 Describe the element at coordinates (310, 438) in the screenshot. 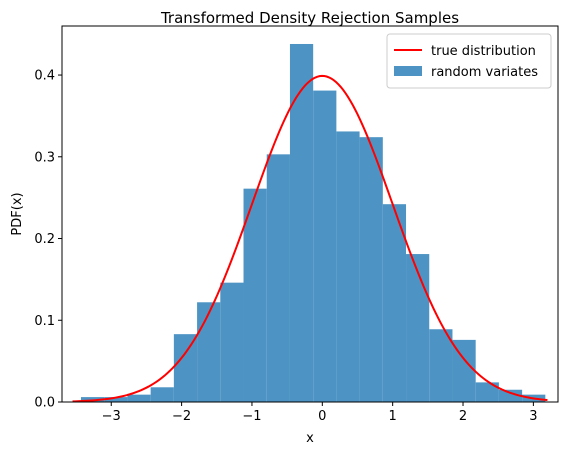

I see `x-axis-label: x` at that location.